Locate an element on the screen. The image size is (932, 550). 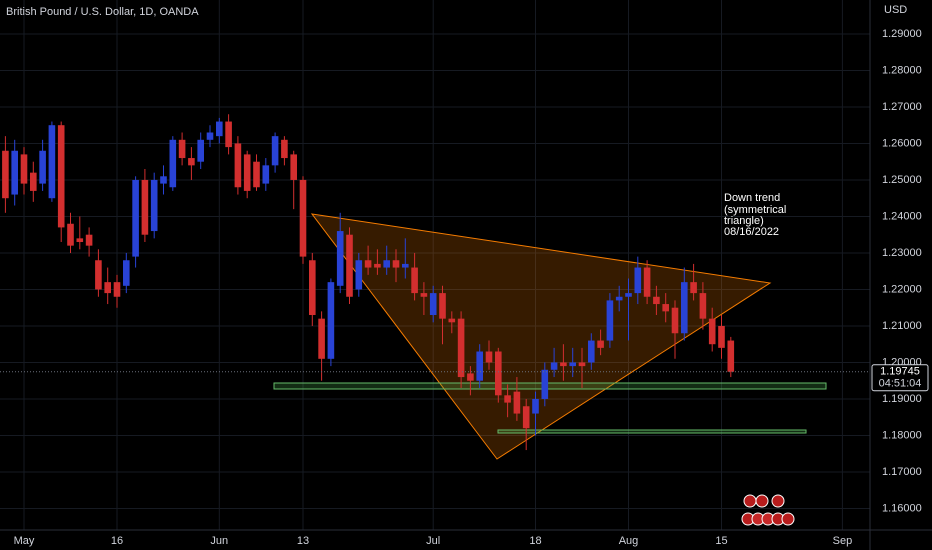
chart-title: British Pound / U.S. Dollar, 1D, OANDA is located at coordinates (102, 12).